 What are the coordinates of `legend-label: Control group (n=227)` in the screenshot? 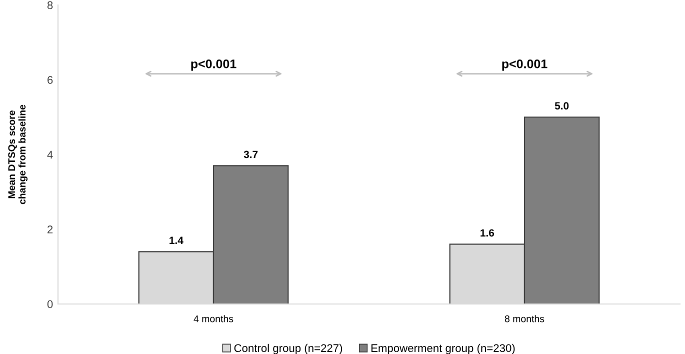 It's located at (288, 349).